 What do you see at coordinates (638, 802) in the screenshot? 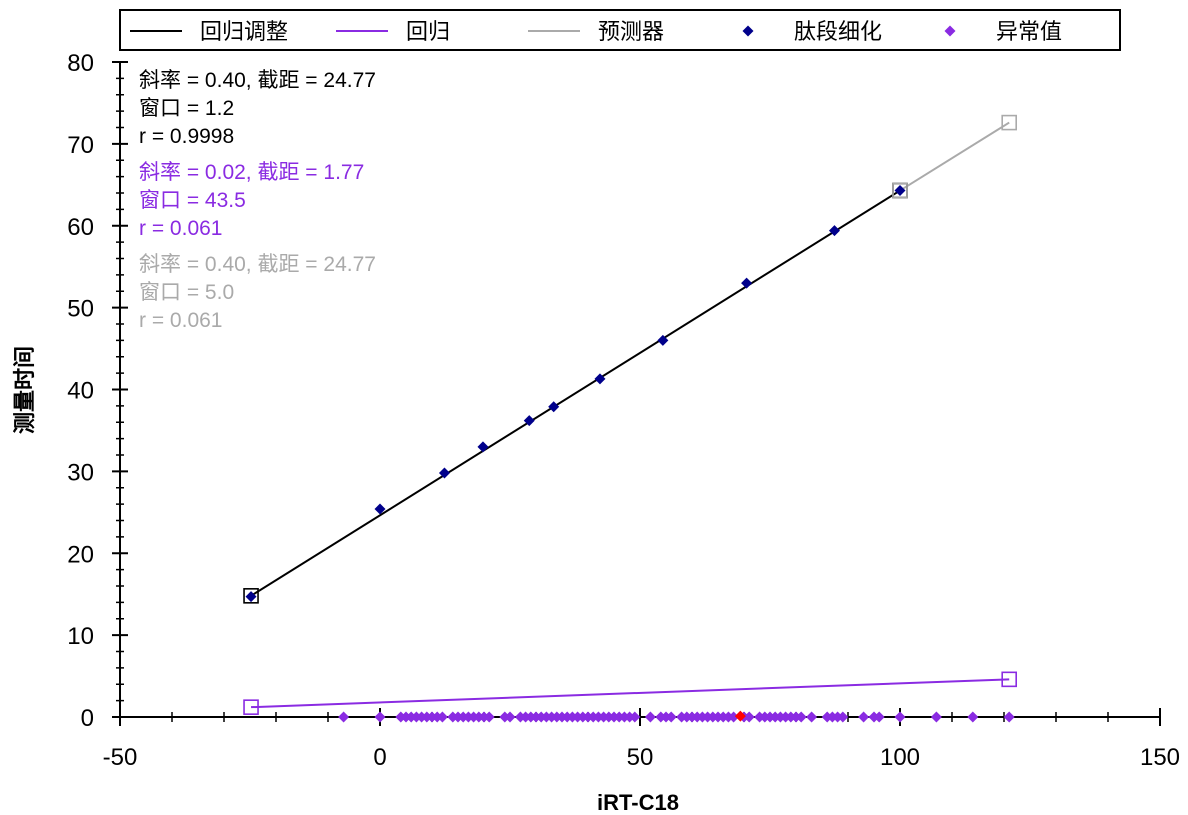
I see `x-axis-label: iRT-C18` at bounding box center [638, 802].